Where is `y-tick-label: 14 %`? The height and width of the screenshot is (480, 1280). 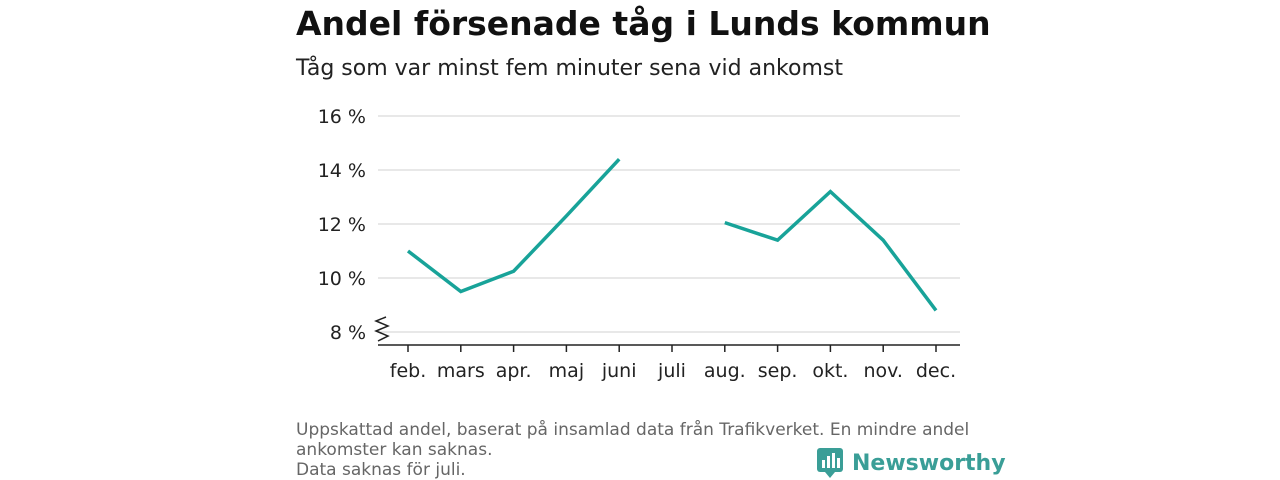
y-tick-label: 14 % is located at coordinates (342, 171).